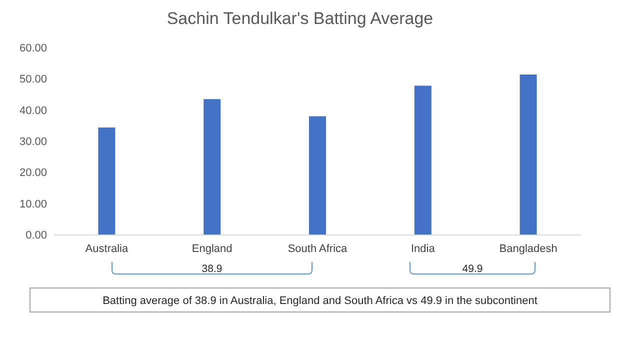 The height and width of the screenshot is (343, 644). Describe the element at coordinates (528, 248) in the screenshot. I see `x-tick-label: Bangladesh` at that location.